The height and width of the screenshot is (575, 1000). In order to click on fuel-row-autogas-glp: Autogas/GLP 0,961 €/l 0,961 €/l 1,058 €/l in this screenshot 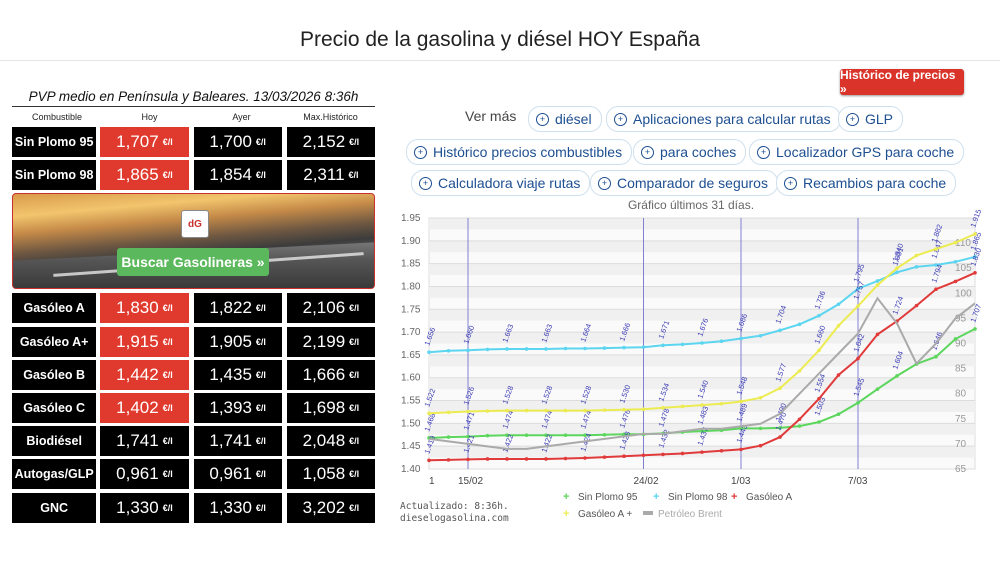, I will do `click(194, 474)`.